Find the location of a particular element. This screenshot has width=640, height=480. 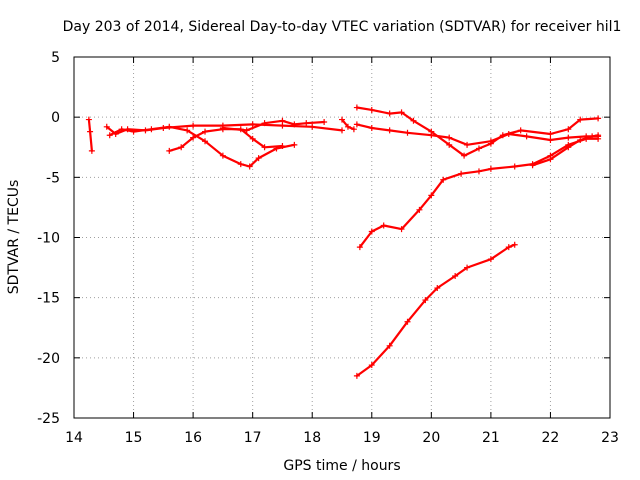

series-arc-c is located at coordinates (202, 146).